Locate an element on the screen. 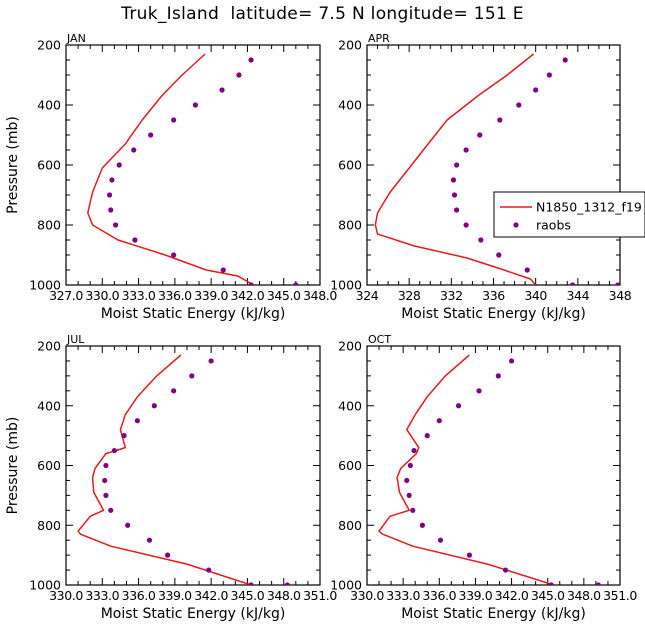 This screenshot has height=635, width=645. panel-label: OCT is located at coordinates (379, 339).